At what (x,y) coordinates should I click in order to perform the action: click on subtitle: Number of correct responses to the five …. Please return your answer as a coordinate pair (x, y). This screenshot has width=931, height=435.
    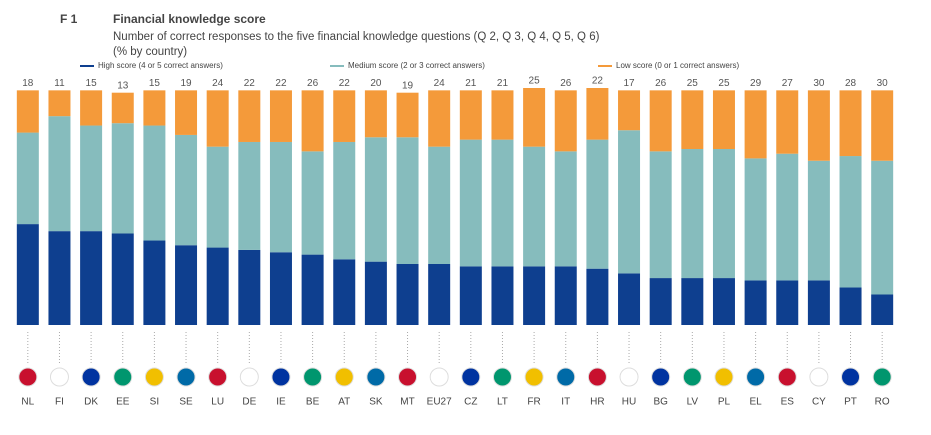
    Looking at the image, I should click on (356, 37).